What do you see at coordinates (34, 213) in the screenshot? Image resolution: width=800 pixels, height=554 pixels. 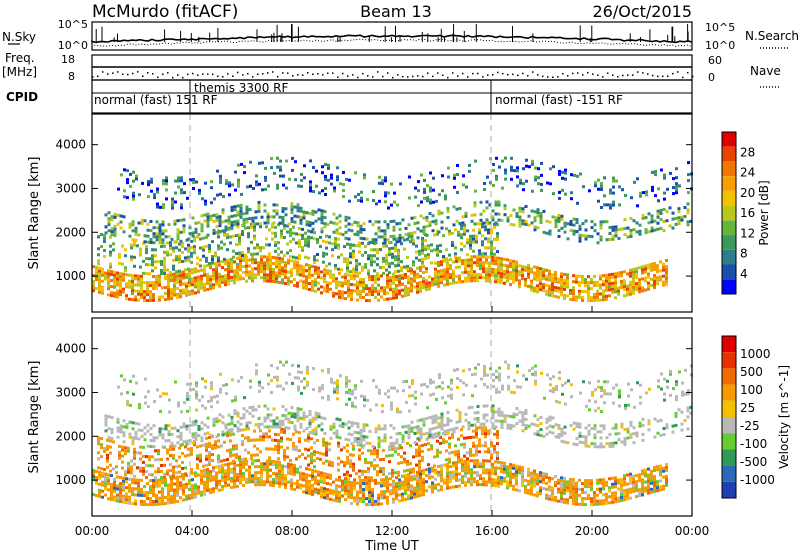 I see `power-ylabel: Slant Range [km]` at bounding box center [34, 213].